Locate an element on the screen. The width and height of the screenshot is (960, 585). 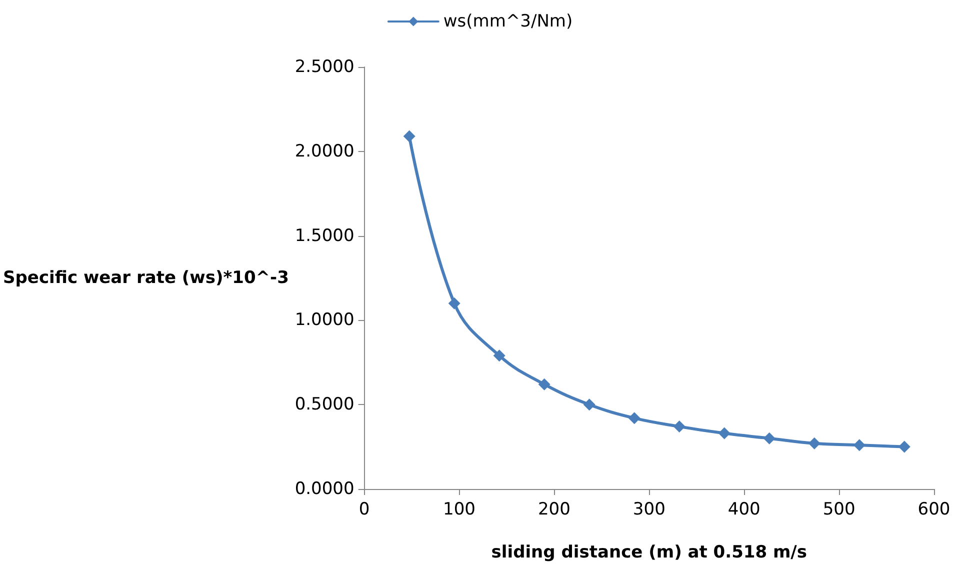
x-tick-label: 400 is located at coordinates (744, 510).